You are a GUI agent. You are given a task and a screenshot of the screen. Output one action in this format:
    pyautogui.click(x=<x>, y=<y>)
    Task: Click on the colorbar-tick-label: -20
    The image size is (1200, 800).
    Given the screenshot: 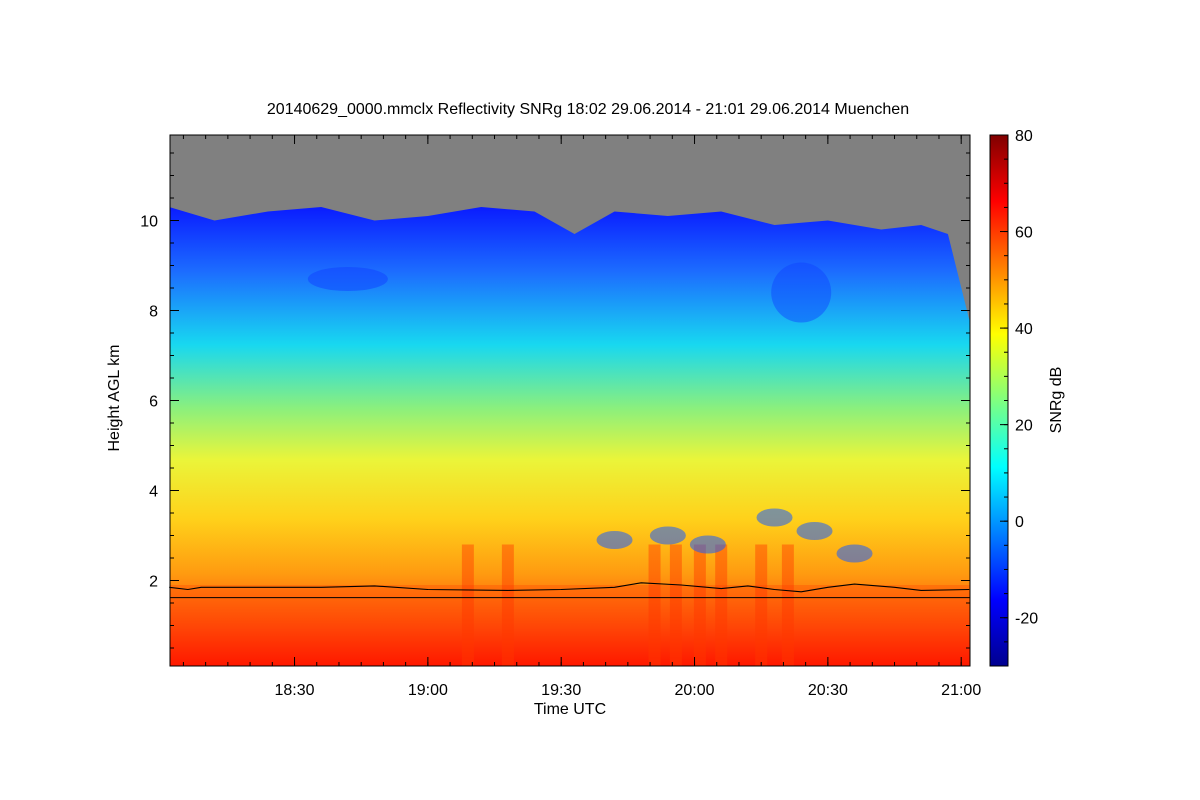 What is the action you would take?
    pyautogui.click(x=1026, y=619)
    